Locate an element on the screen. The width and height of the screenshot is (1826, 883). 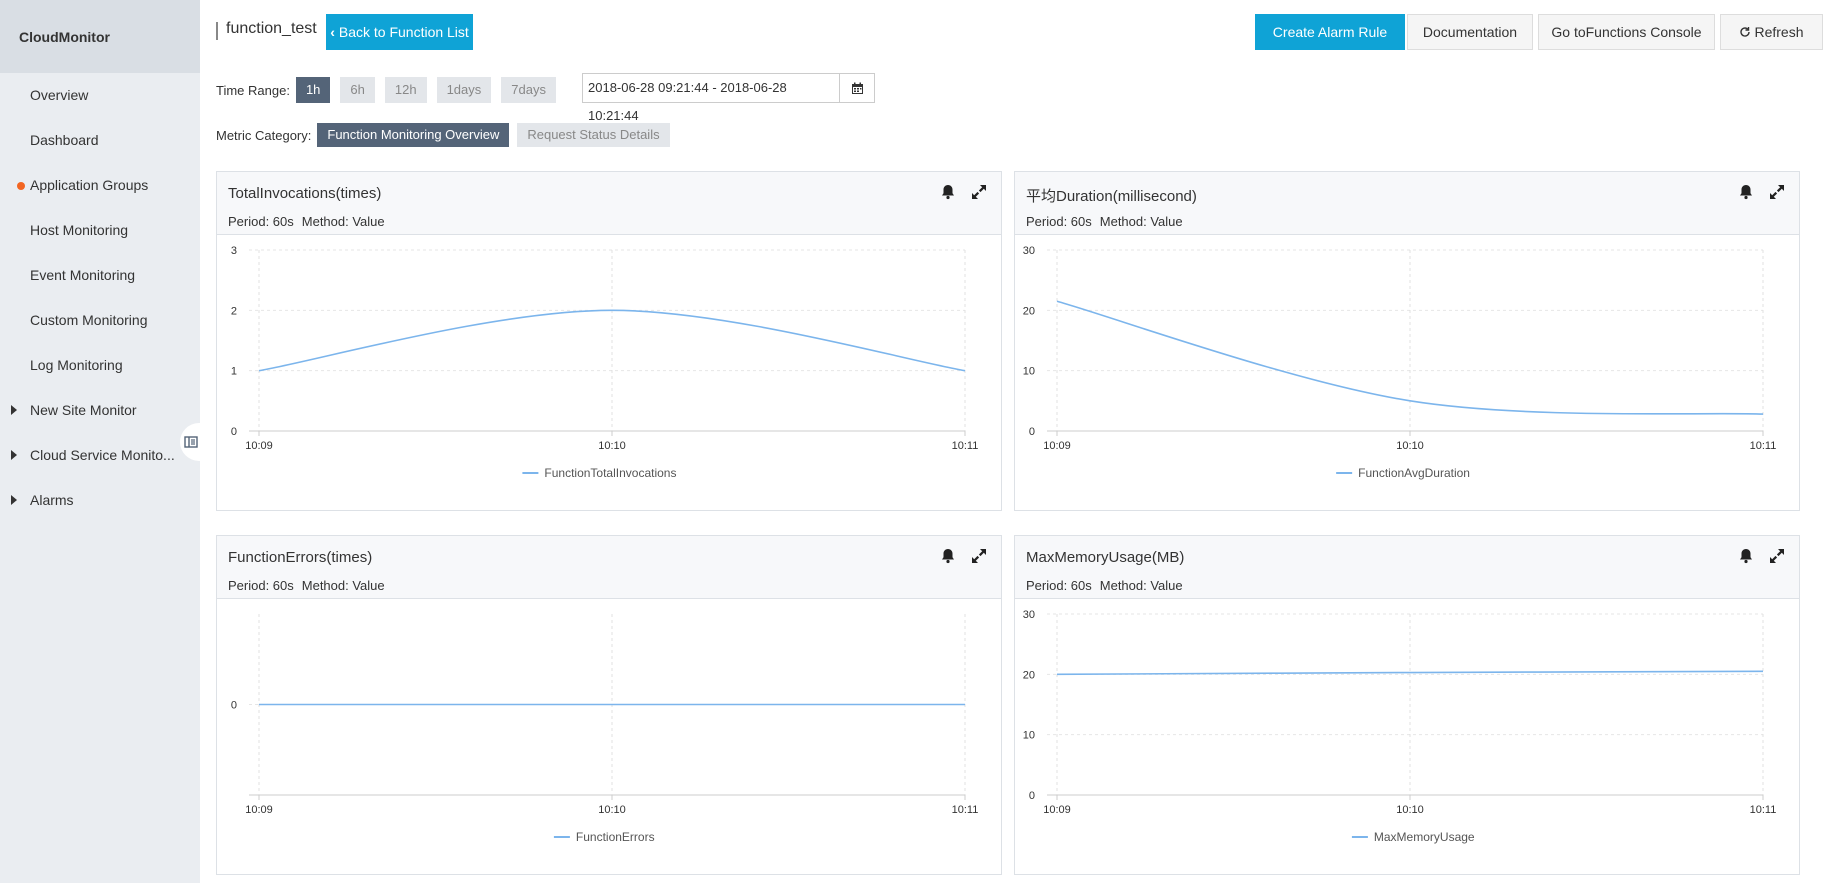
sidebar-item-label: Overview is located at coordinates (59, 95).